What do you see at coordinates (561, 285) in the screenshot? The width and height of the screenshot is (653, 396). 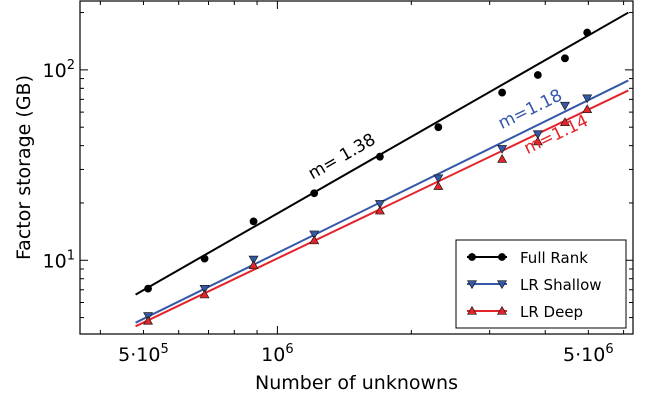 I see `legend-label: LR Shallow` at bounding box center [561, 285].